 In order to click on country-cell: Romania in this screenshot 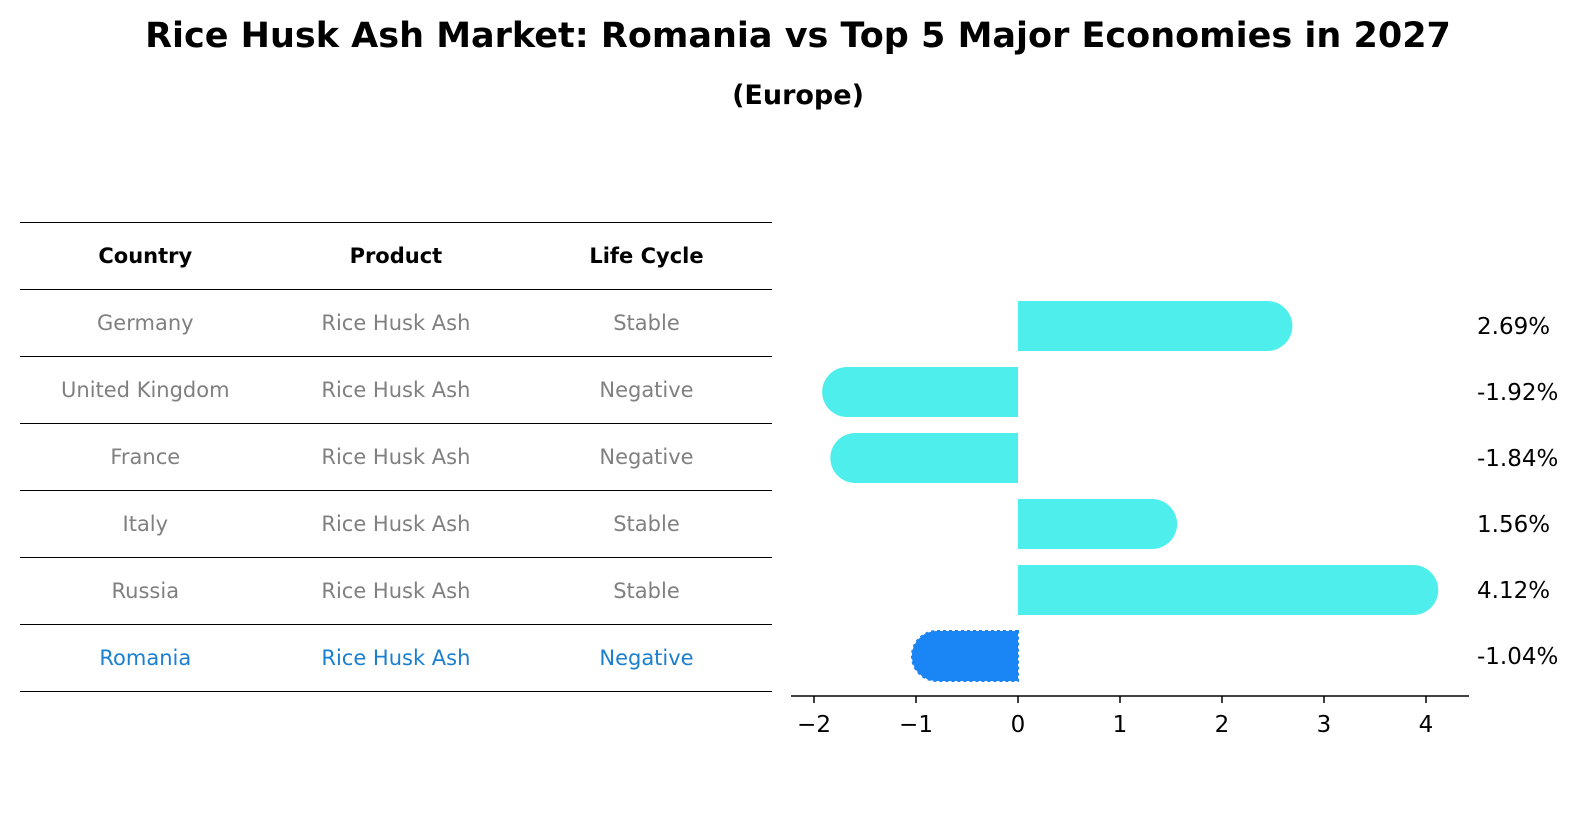, I will do `click(145, 658)`.